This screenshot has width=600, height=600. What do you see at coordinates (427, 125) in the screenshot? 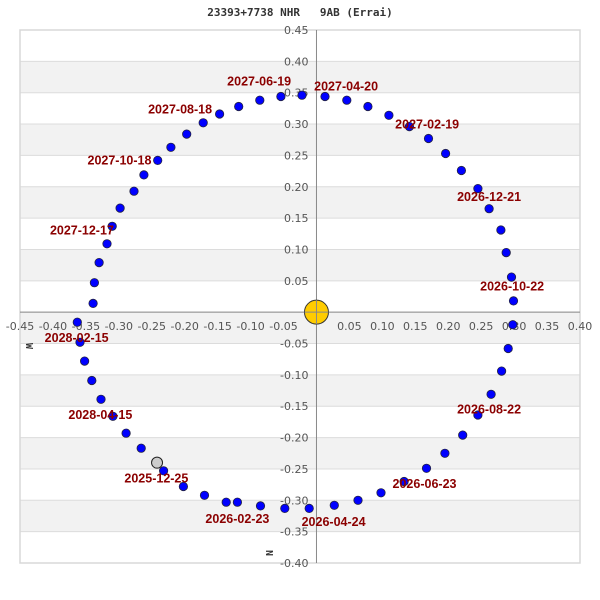
I see `date-label: 2027-02-19` at bounding box center [427, 125].